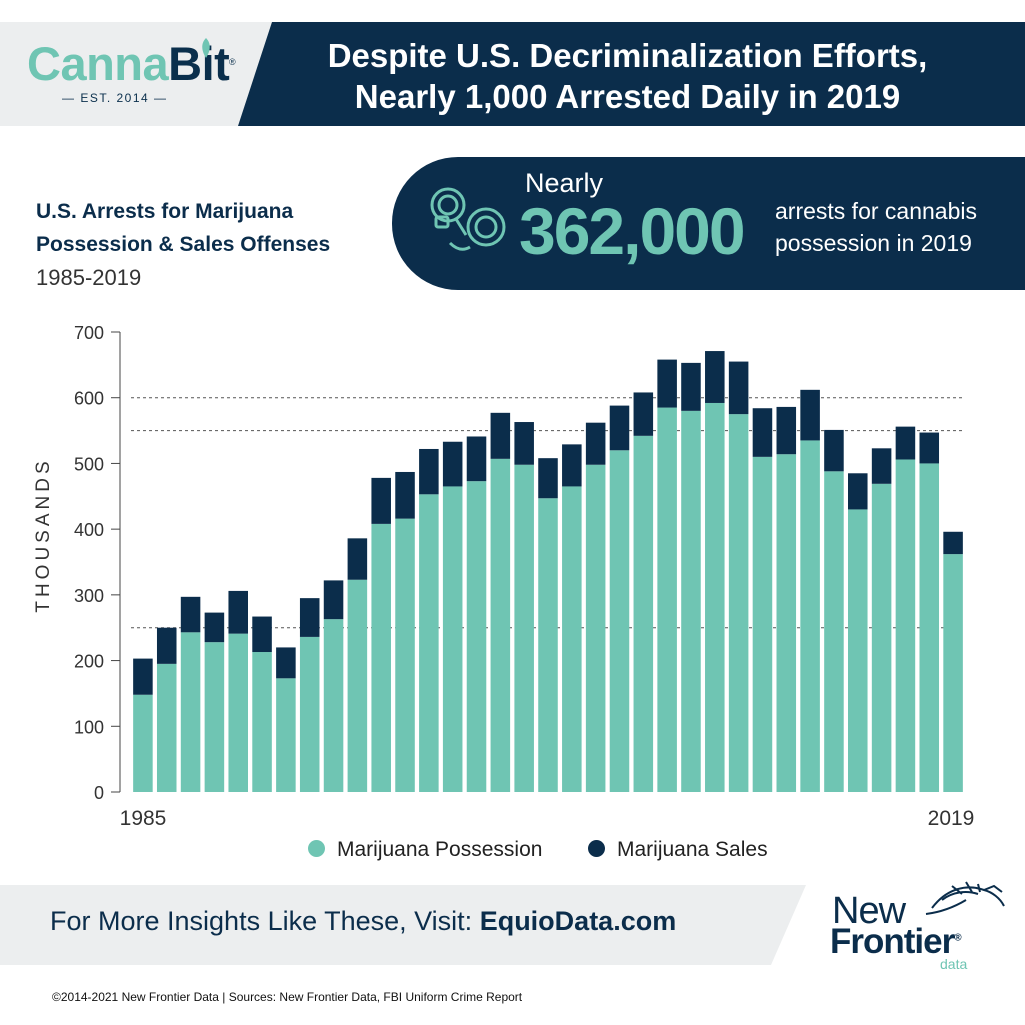 The image size is (1025, 1025). Describe the element at coordinates (869, 911) in the screenshot. I see `logo-word-new: New` at that location.